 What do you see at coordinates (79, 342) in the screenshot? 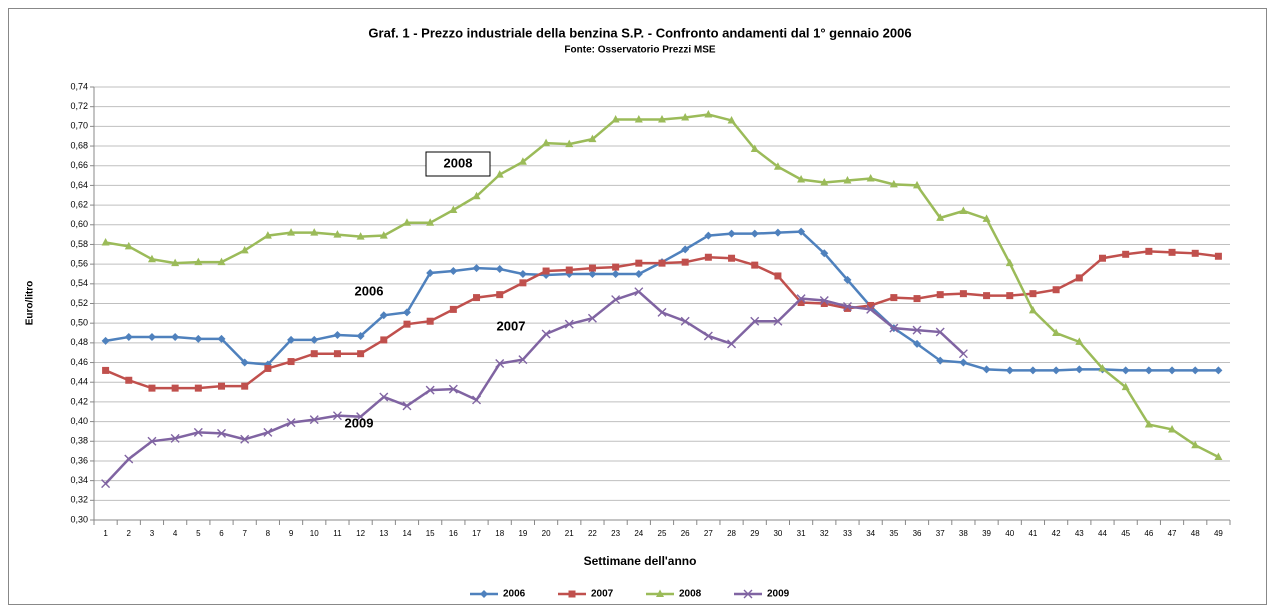
I see `y-tick-label: 0,48` at bounding box center [79, 342].